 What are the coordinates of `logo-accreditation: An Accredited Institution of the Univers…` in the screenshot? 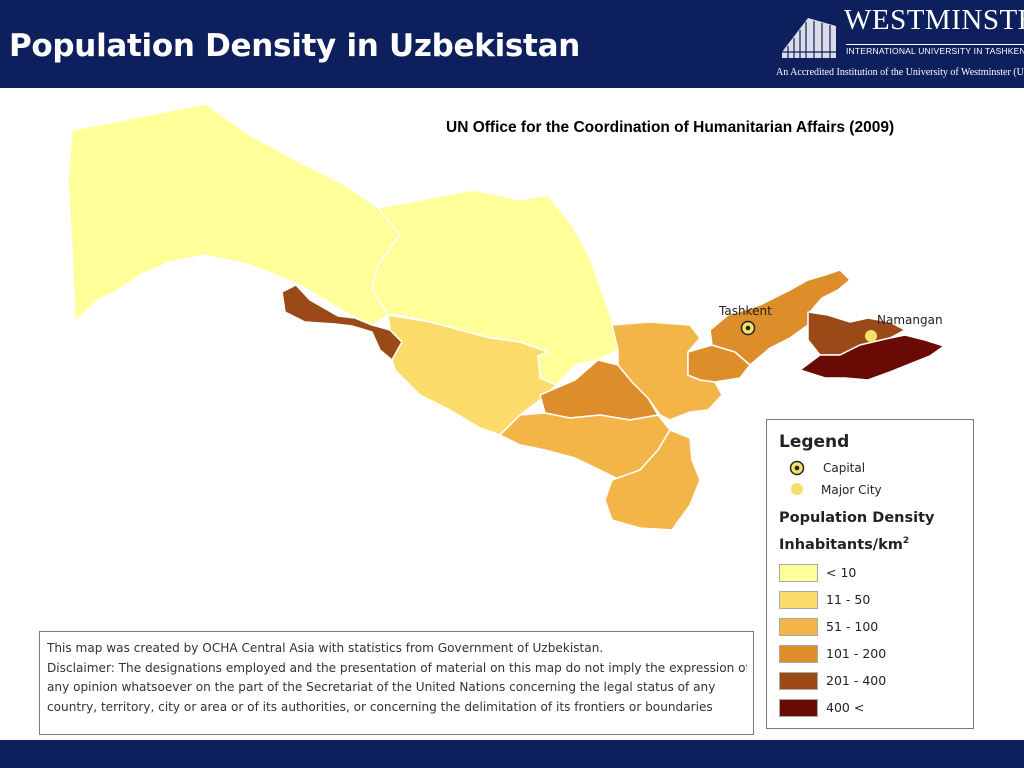 It's located at (900, 72).